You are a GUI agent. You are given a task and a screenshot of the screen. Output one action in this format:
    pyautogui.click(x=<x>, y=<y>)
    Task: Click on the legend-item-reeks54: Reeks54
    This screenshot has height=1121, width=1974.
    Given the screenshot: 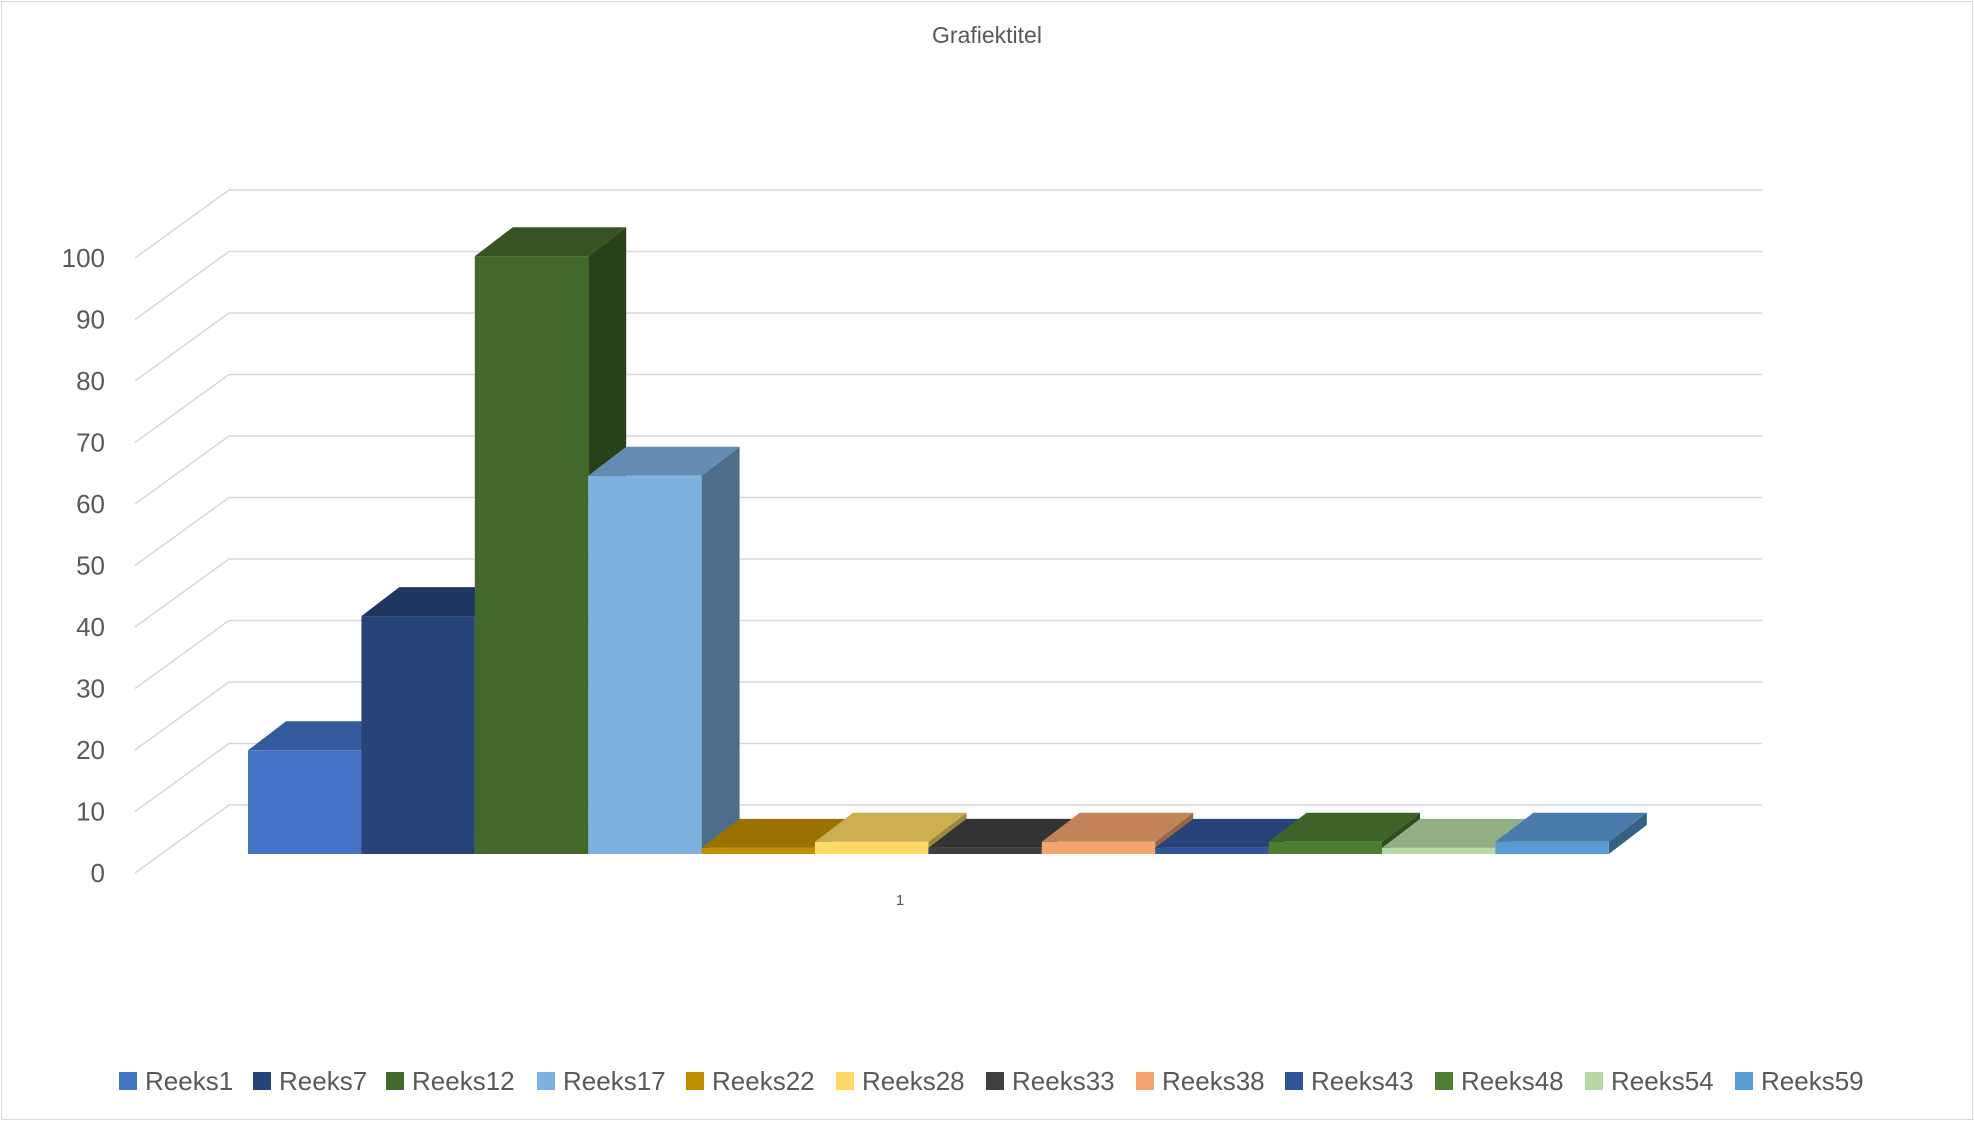 What is the action you would take?
    pyautogui.click(x=1649, y=1081)
    